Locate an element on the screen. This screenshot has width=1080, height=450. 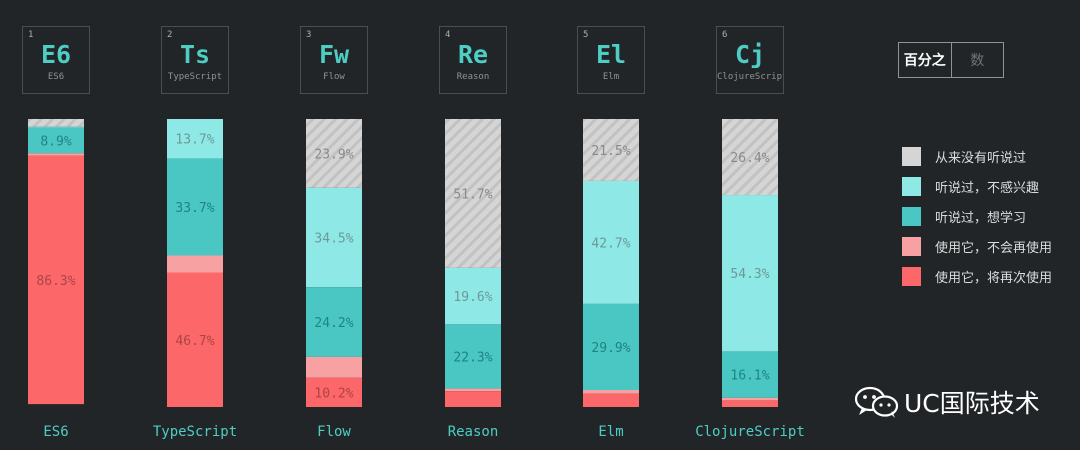
tile-number: 2 is located at coordinates (170, 35).